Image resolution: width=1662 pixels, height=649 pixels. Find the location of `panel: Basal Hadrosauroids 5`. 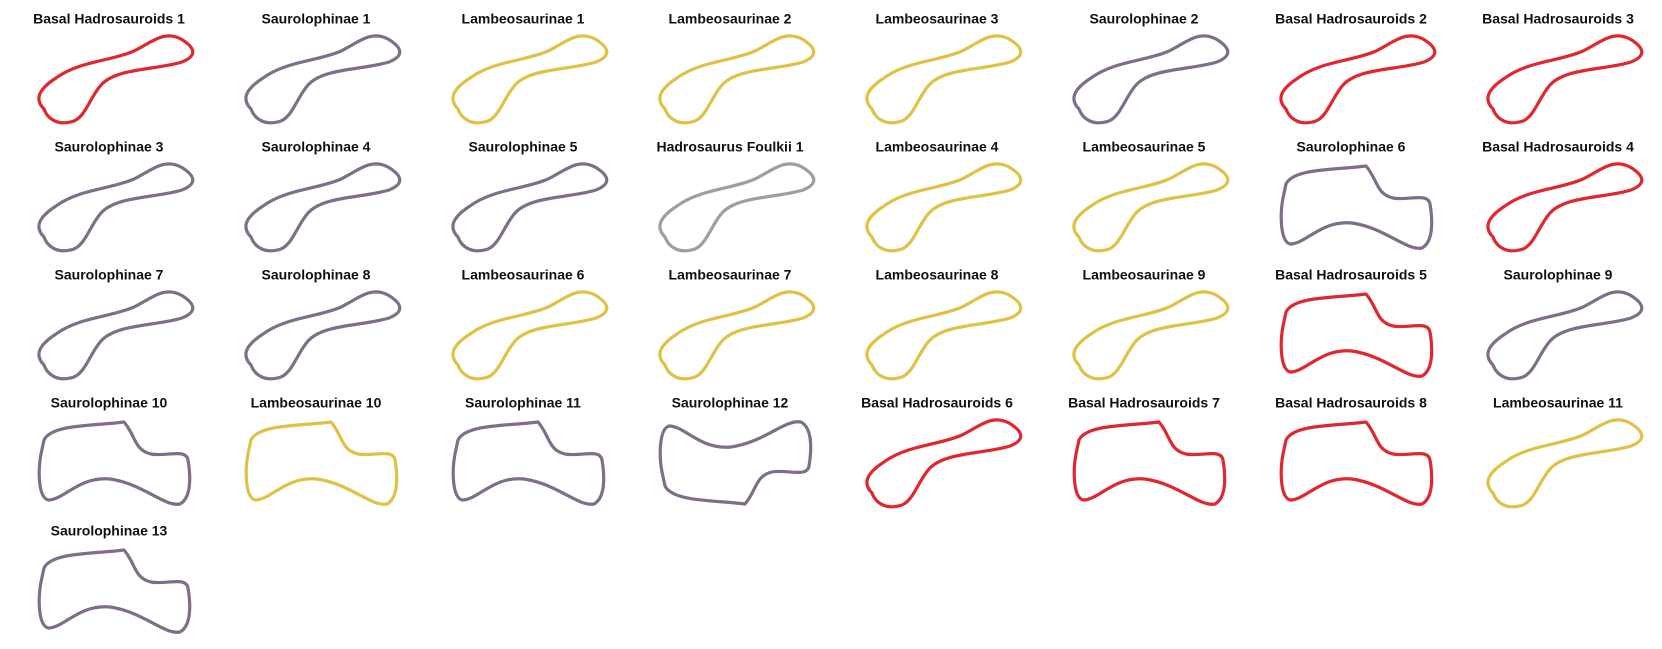

panel: Basal Hadrosauroids 5 is located at coordinates (1354, 322).